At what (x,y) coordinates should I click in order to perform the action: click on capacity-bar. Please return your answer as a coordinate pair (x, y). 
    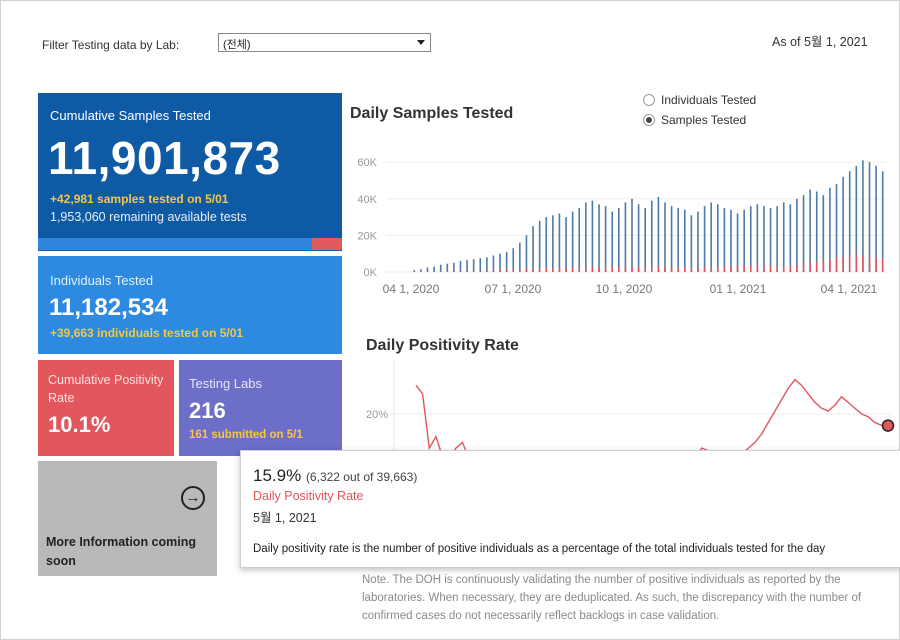
    Looking at the image, I should click on (190, 244).